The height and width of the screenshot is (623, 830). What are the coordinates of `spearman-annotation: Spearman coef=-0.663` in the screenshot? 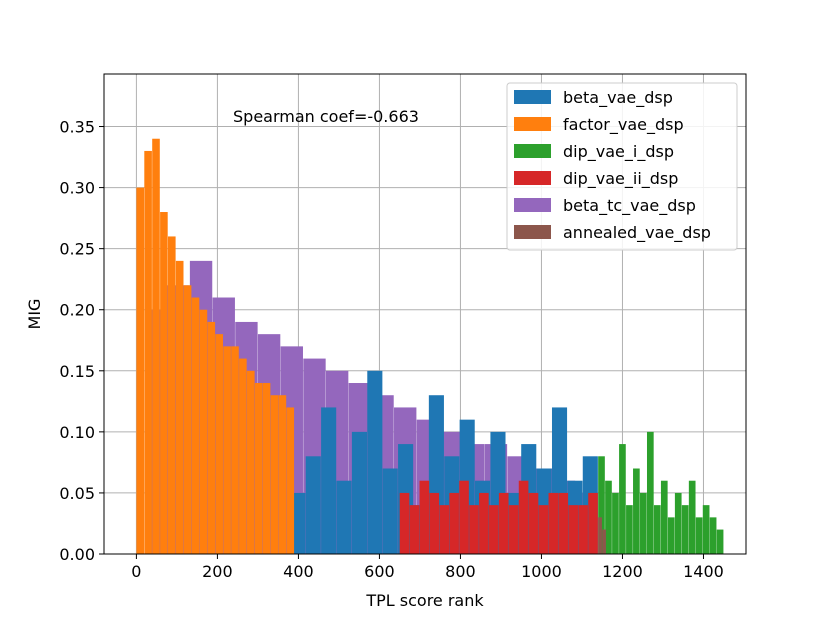 It's located at (326, 116).